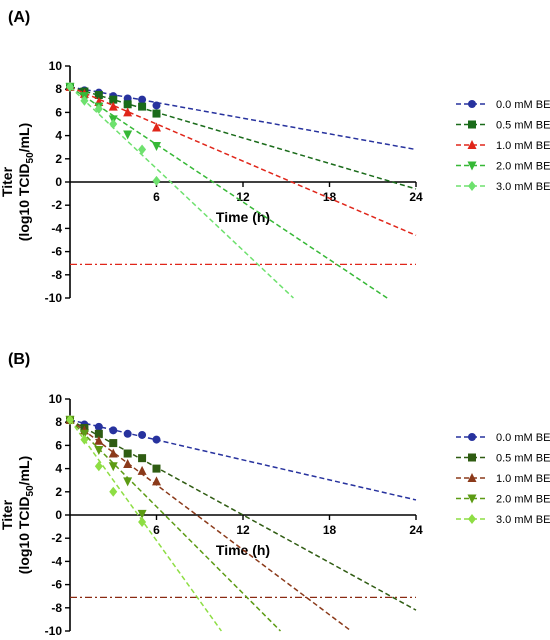 This screenshot has height=640, width=550. Describe the element at coordinates (54, 298) in the screenshot. I see `y-tick-label: -10` at that location.